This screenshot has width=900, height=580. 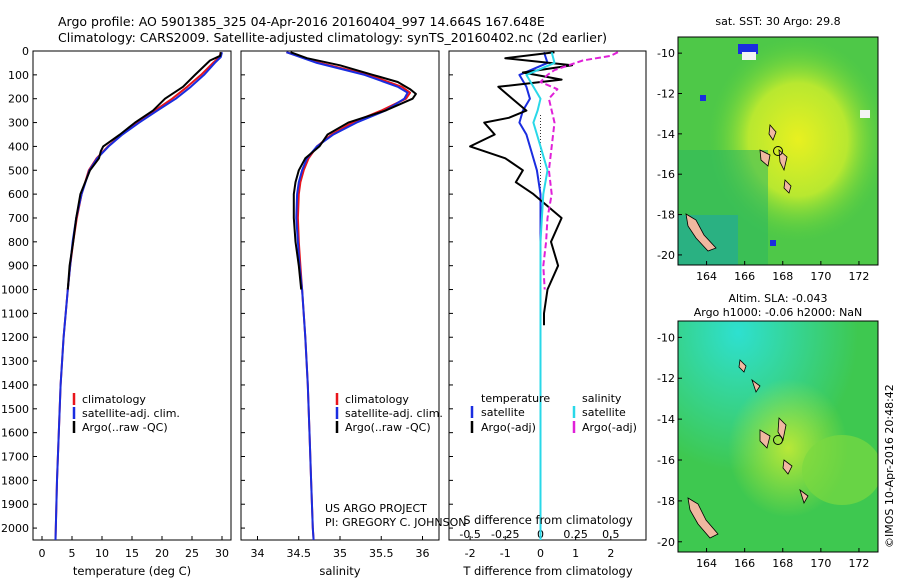 I want to click on sst-map, so click(x=778, y=151).